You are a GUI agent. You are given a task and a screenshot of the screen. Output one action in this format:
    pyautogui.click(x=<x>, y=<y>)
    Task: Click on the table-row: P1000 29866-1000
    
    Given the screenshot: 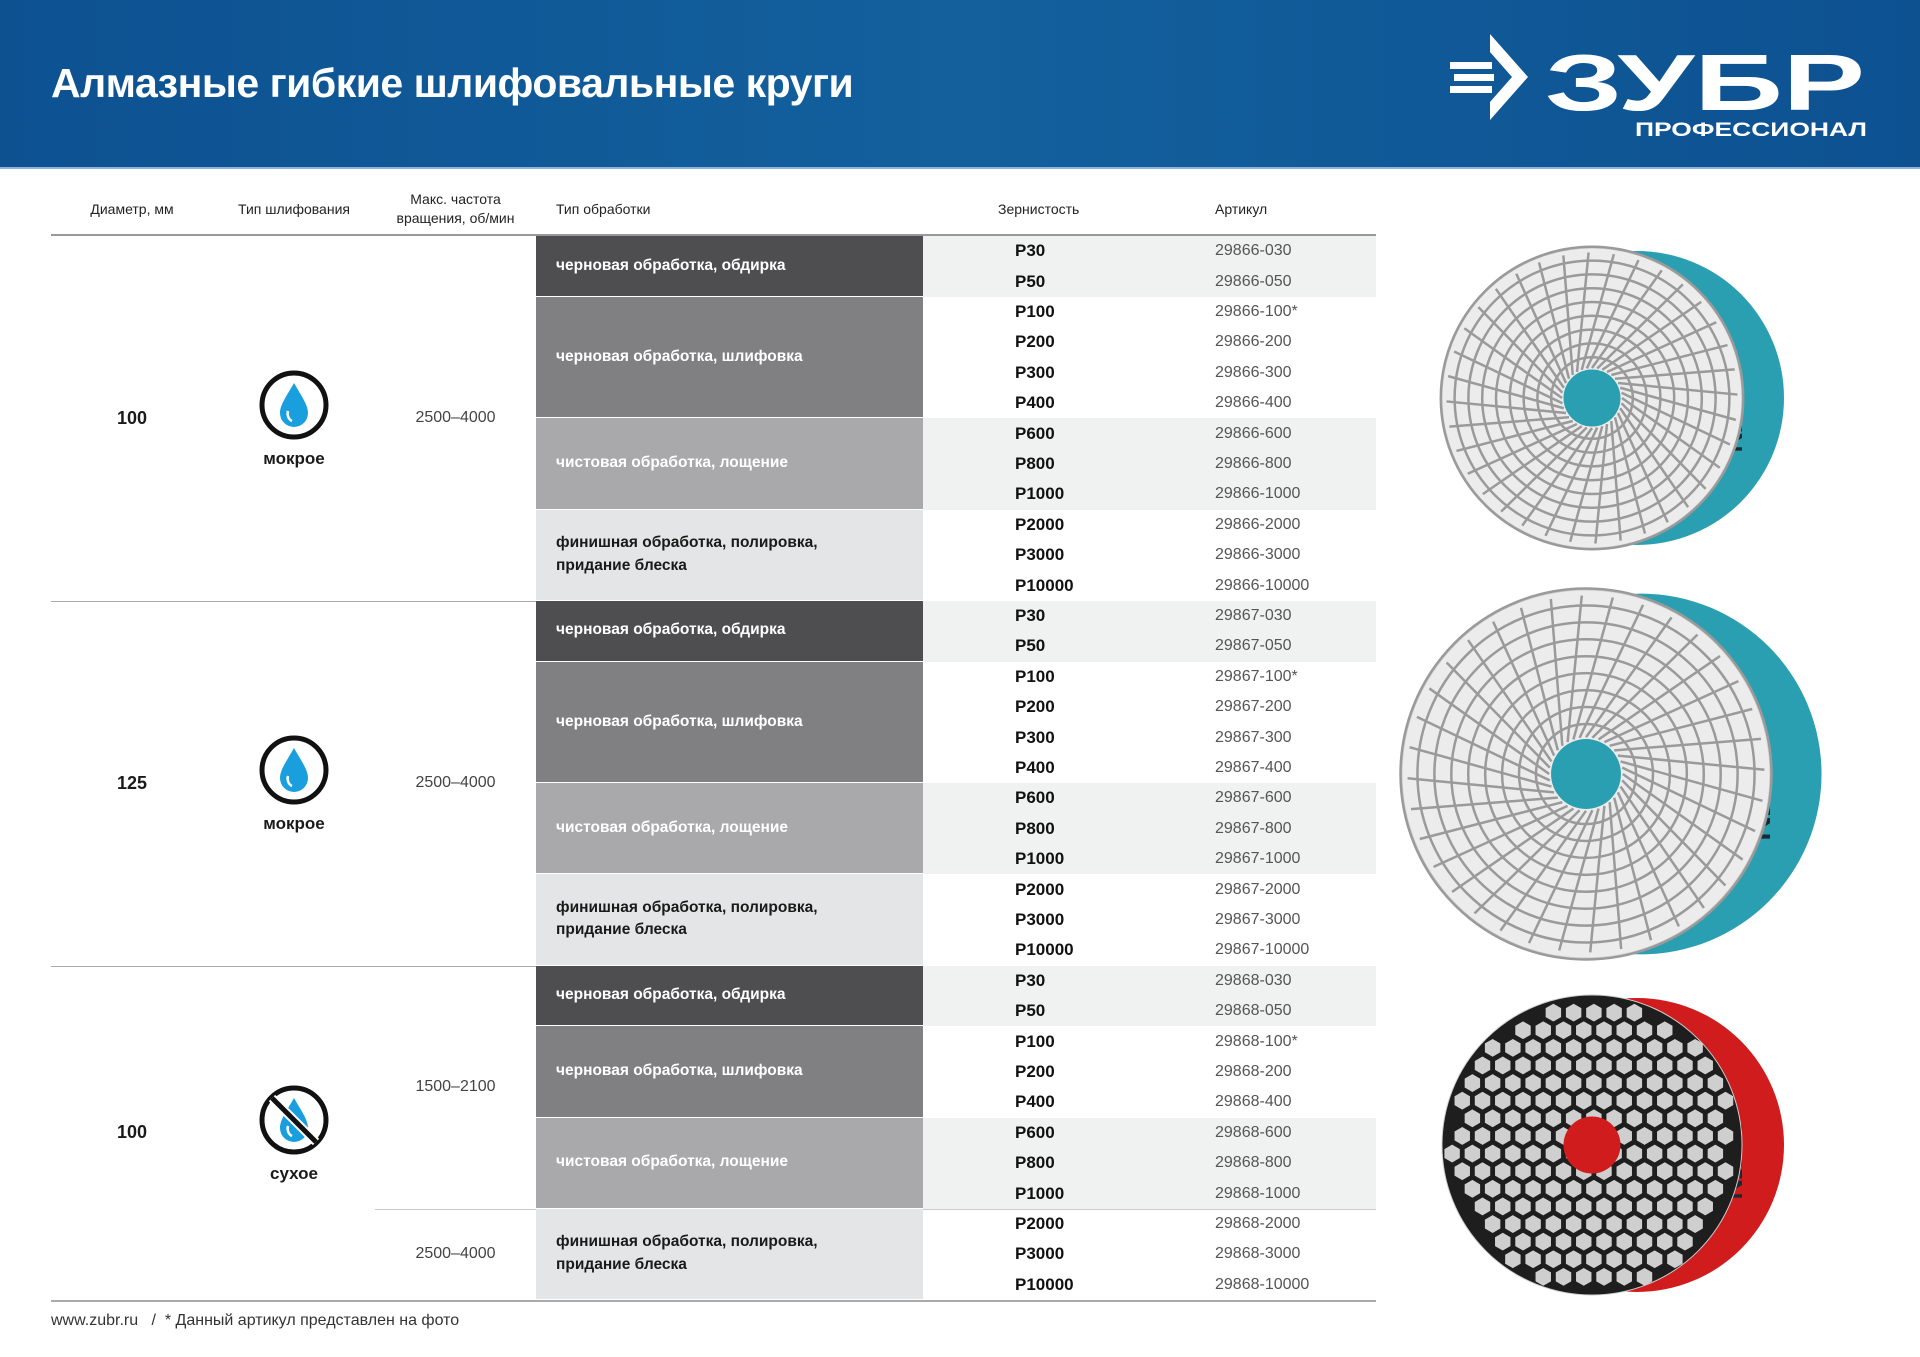 What is the action you would take?
    pyautogui.click(x=1149, y=494)
    